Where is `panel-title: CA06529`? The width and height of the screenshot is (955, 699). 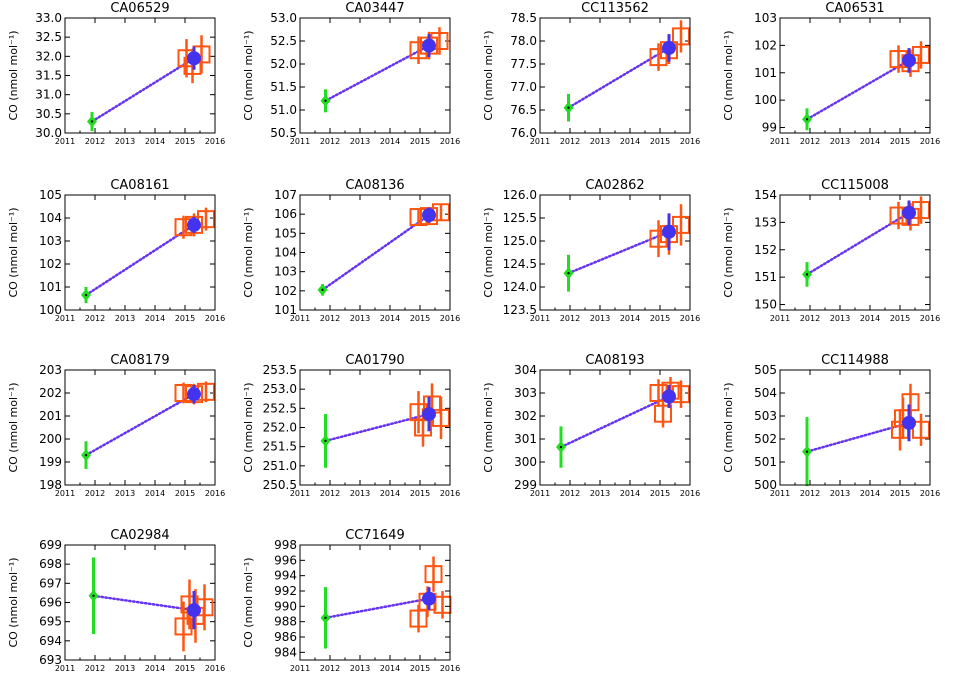 panel-title: CA06529 is located at coordinates (139, 8).